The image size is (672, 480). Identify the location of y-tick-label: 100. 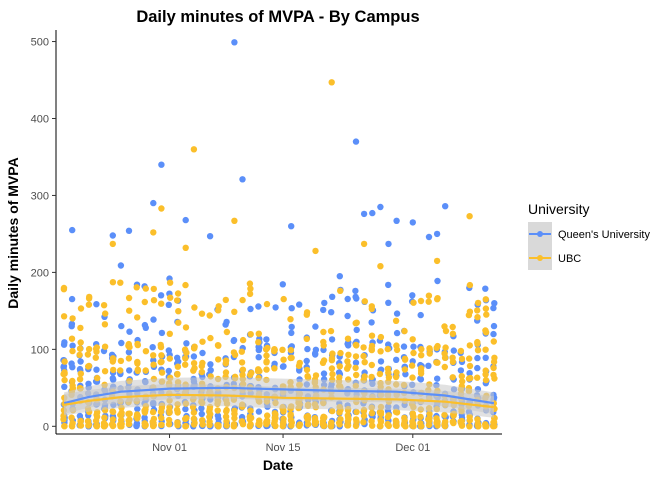
(40, 350).